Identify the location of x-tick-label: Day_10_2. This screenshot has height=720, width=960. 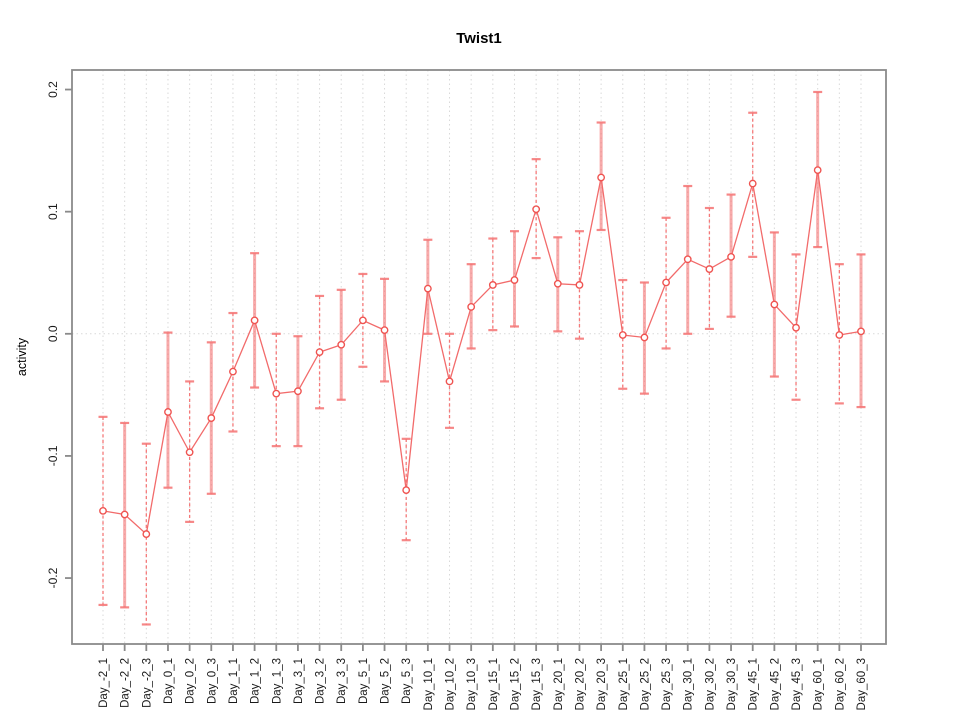
(451, 684).